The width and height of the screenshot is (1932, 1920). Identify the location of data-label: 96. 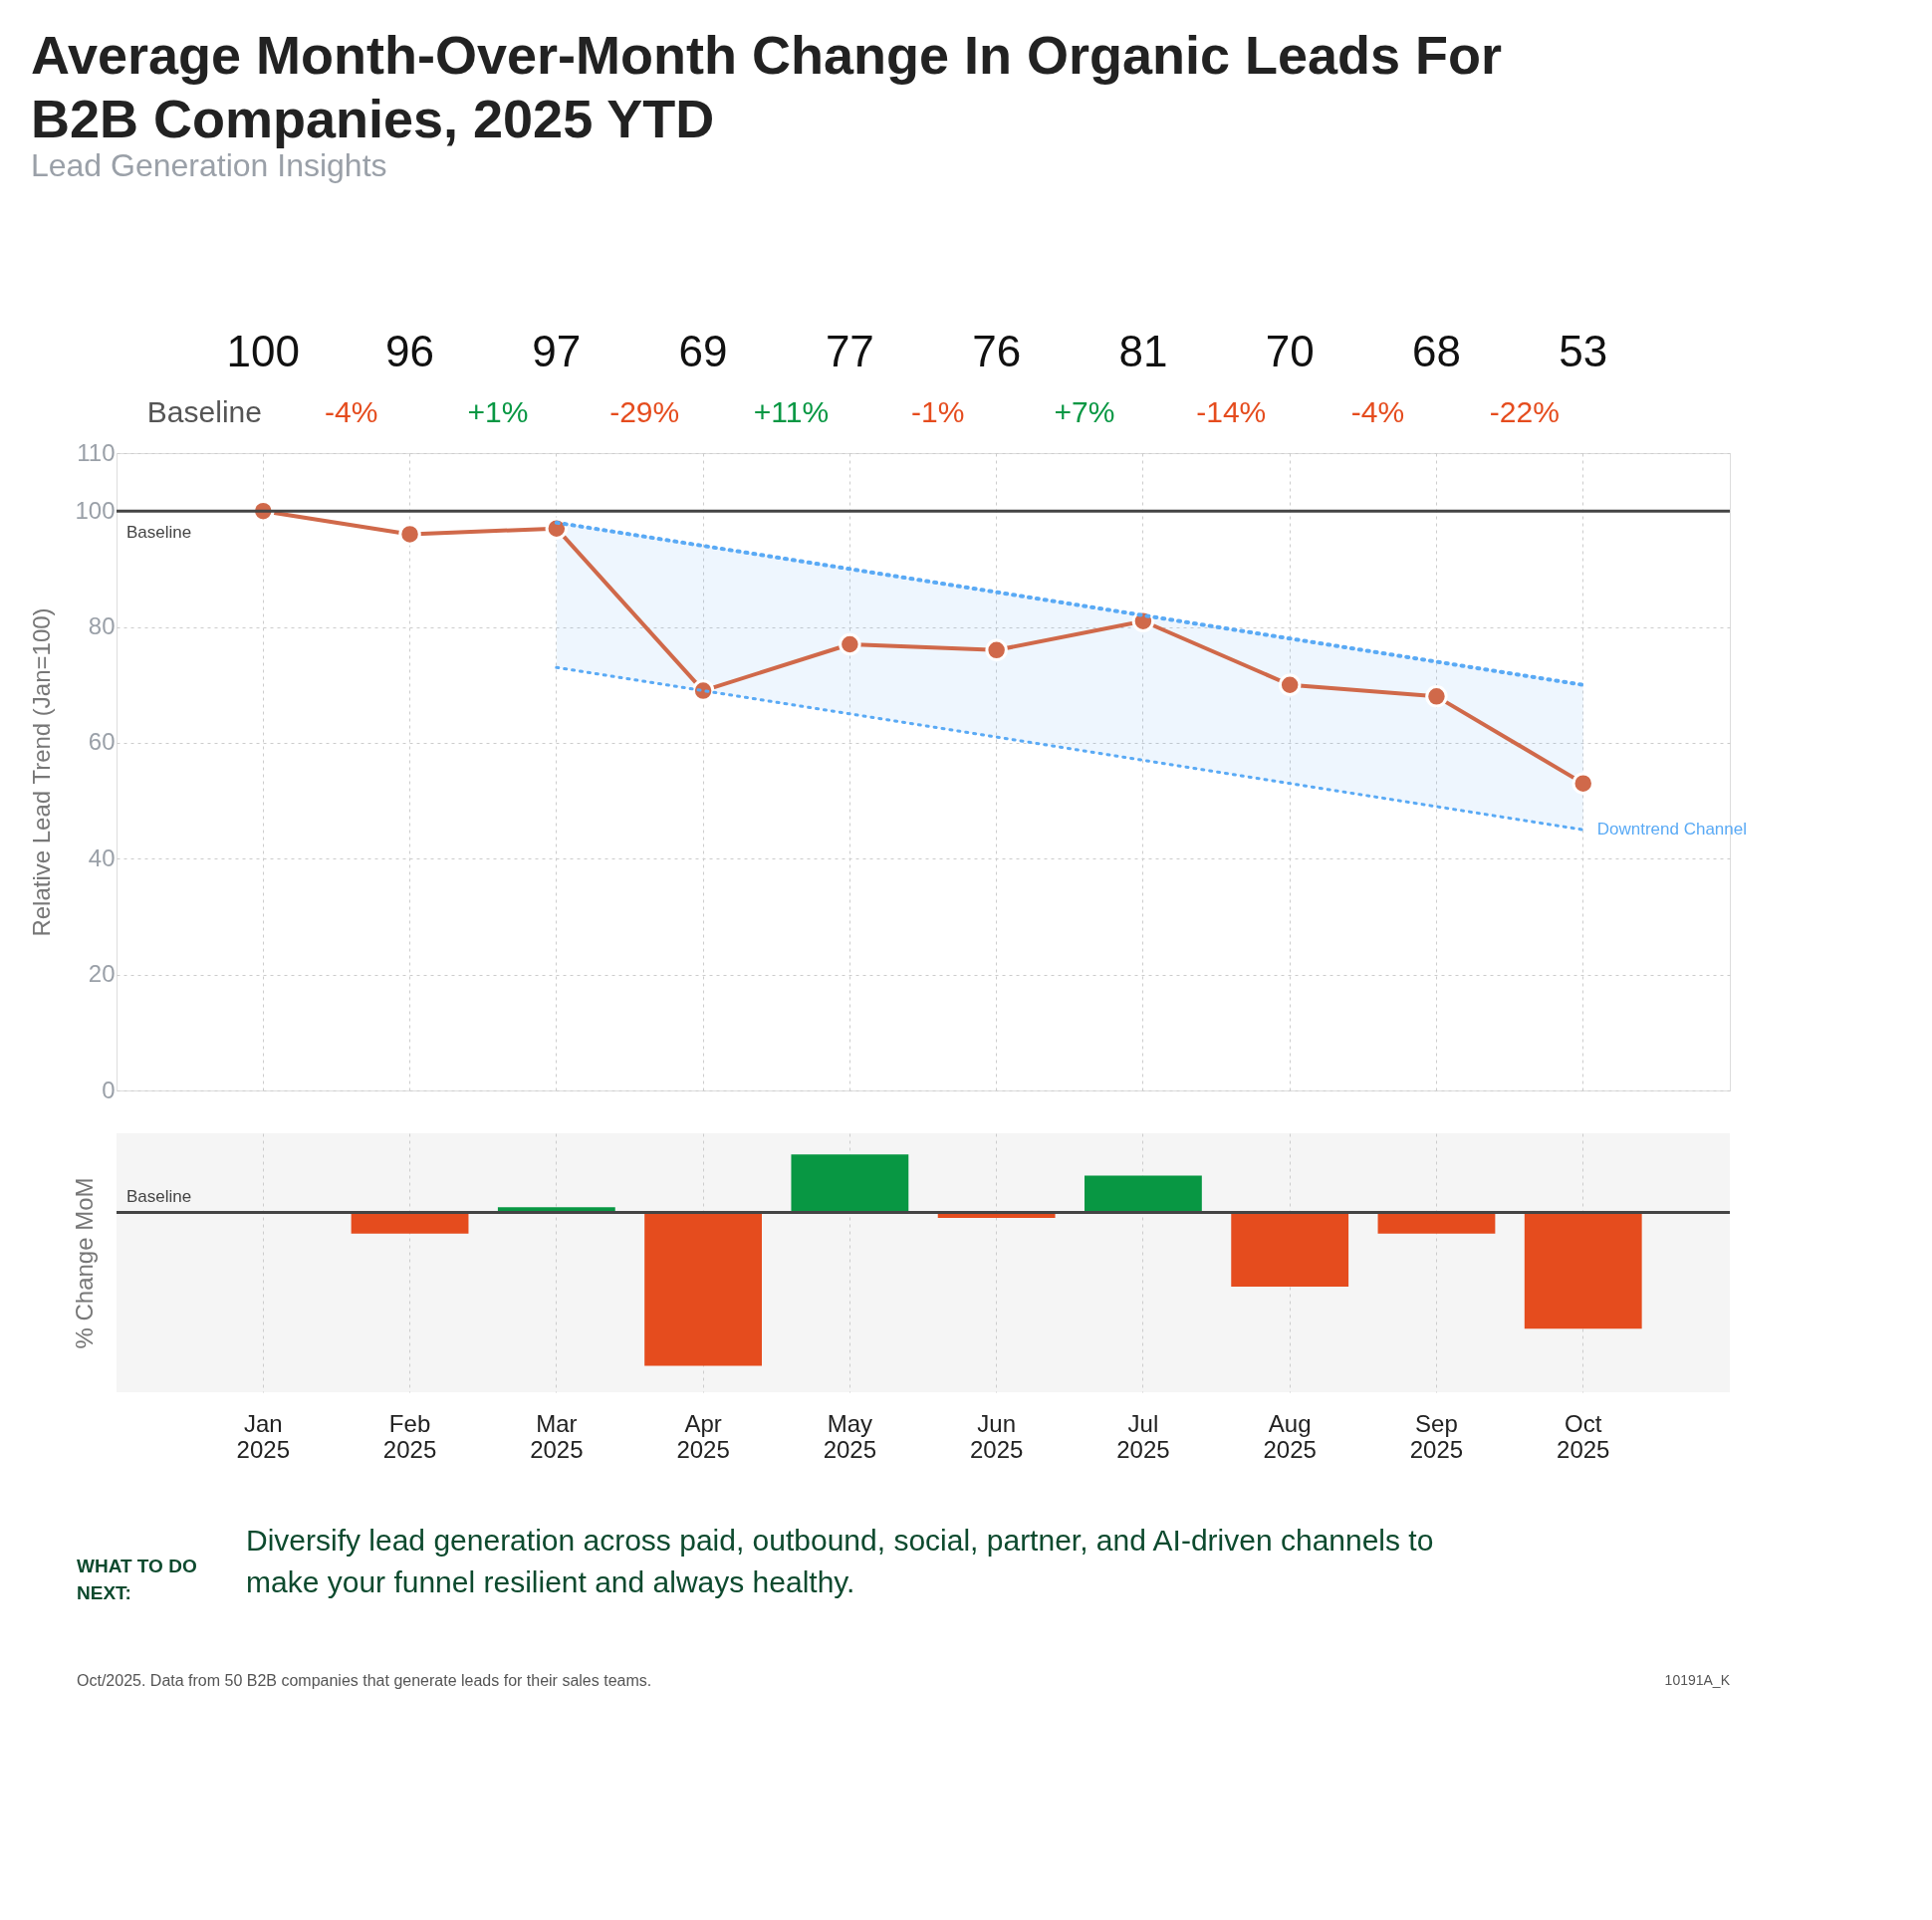
(410, 351).